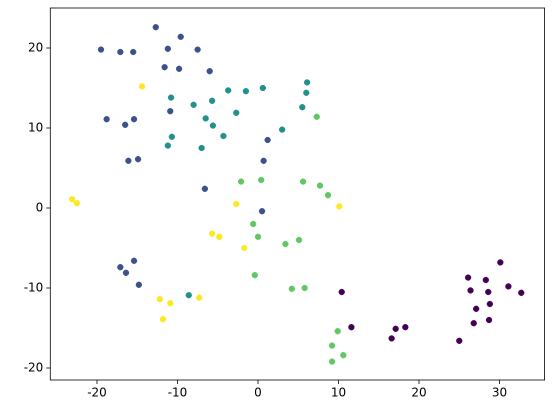 Image resolution: width=555 pixels, height=413 pixels. Describe the element at coordinates (338, 393) in the screenshot. I see `x-tick-label: 10` at that location.